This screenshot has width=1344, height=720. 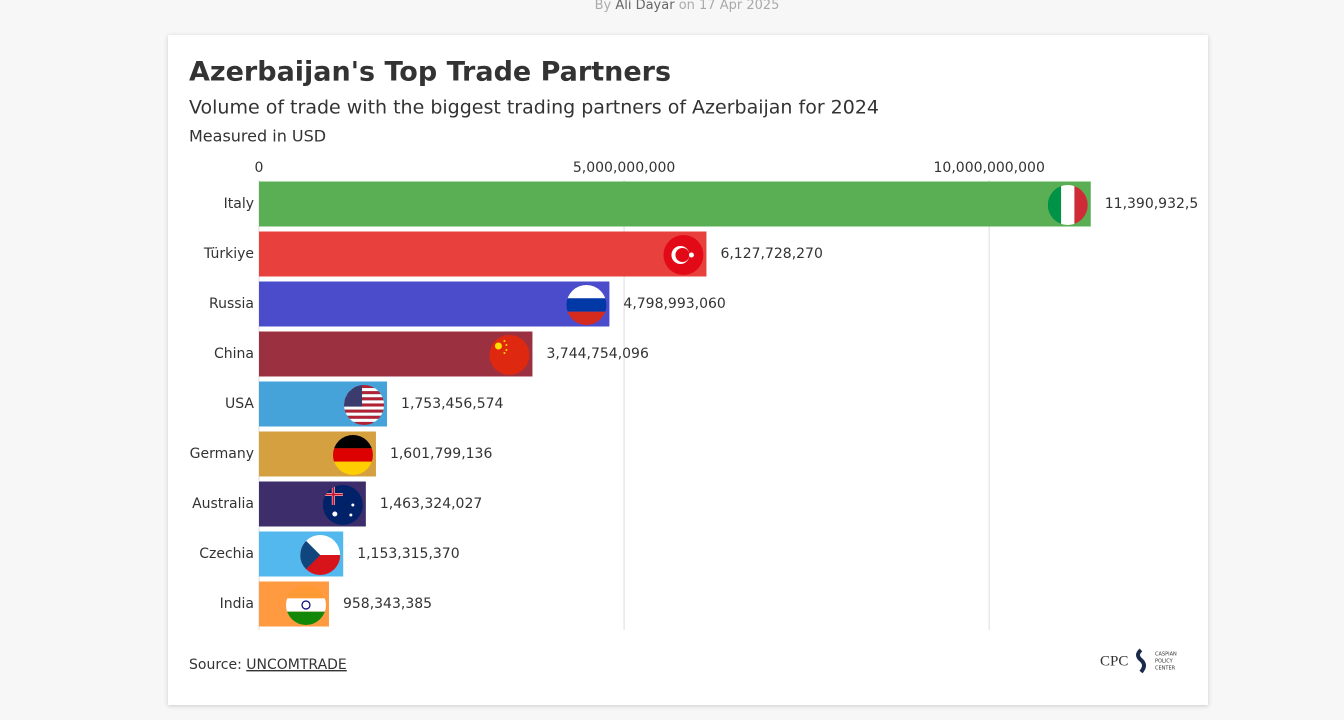 What do you see at coordinates (1164, 662) in the screenshot?
I see `logo-line: POLICY` at bounding box center [1164, 662].